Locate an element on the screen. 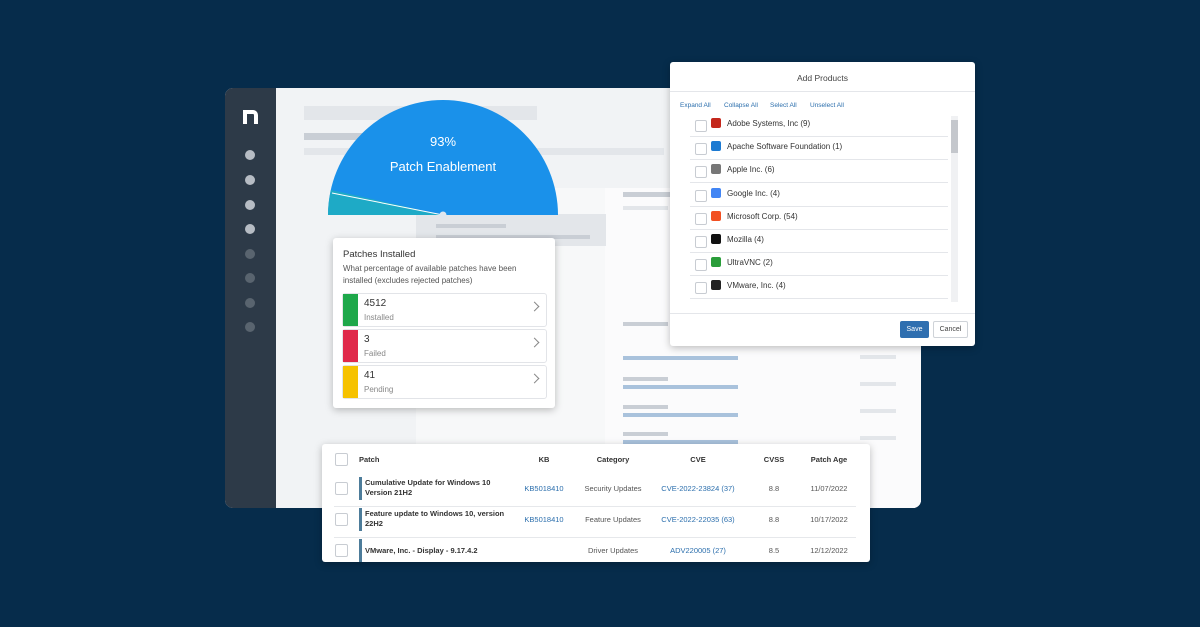 This screenshot has width=1200, height=627. scrollbar-track is located at coordinates (954, 209).